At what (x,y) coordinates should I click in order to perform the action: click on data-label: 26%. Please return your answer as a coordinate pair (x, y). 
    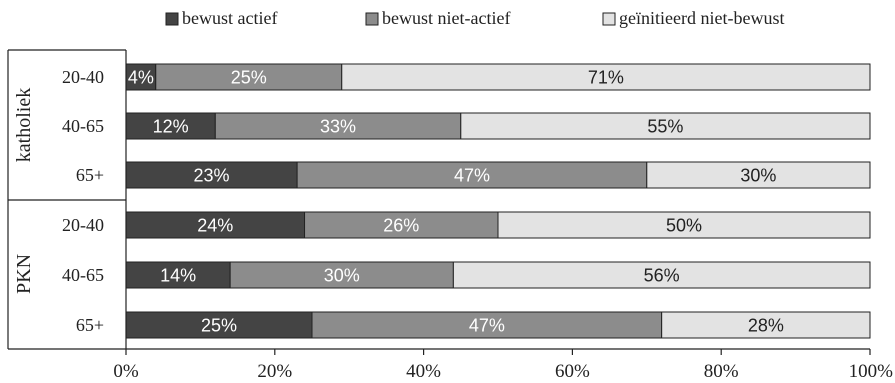
    Looking at the image, I should click on (401, 226).